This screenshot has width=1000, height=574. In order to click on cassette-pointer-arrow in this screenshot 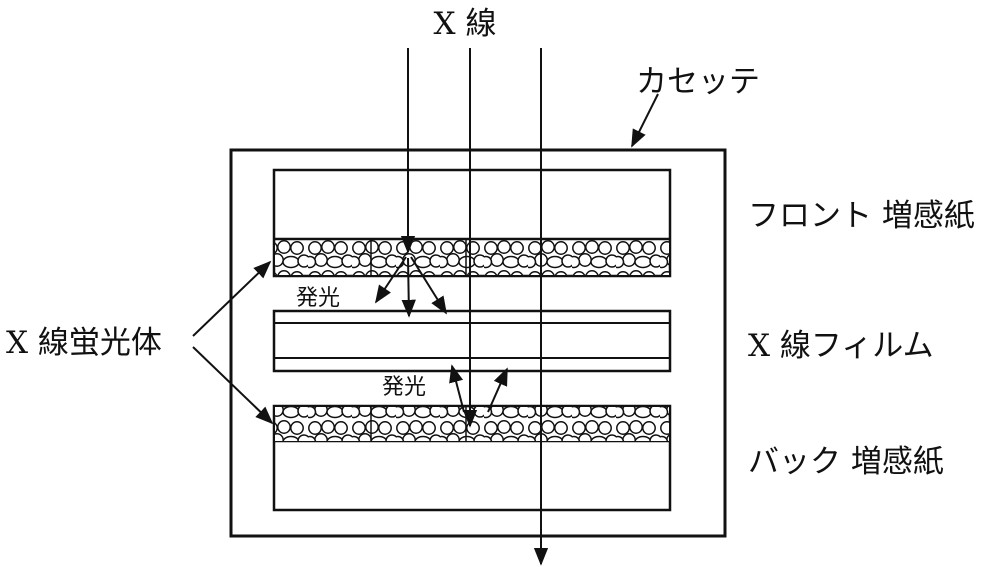, I will do `click(645, 120)`.